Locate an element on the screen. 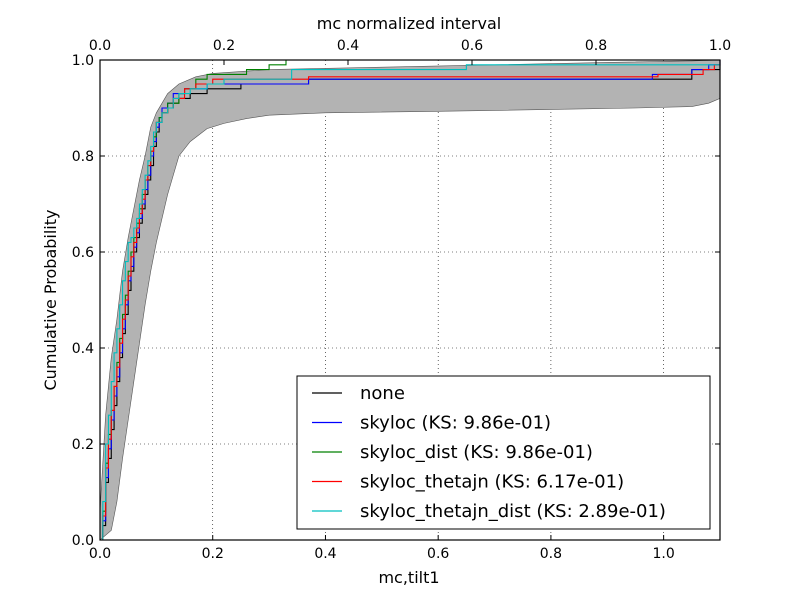 This screenshot has width=800, height=600. y-tick-label-2: 0.4 is located at coordinates (83, 349).